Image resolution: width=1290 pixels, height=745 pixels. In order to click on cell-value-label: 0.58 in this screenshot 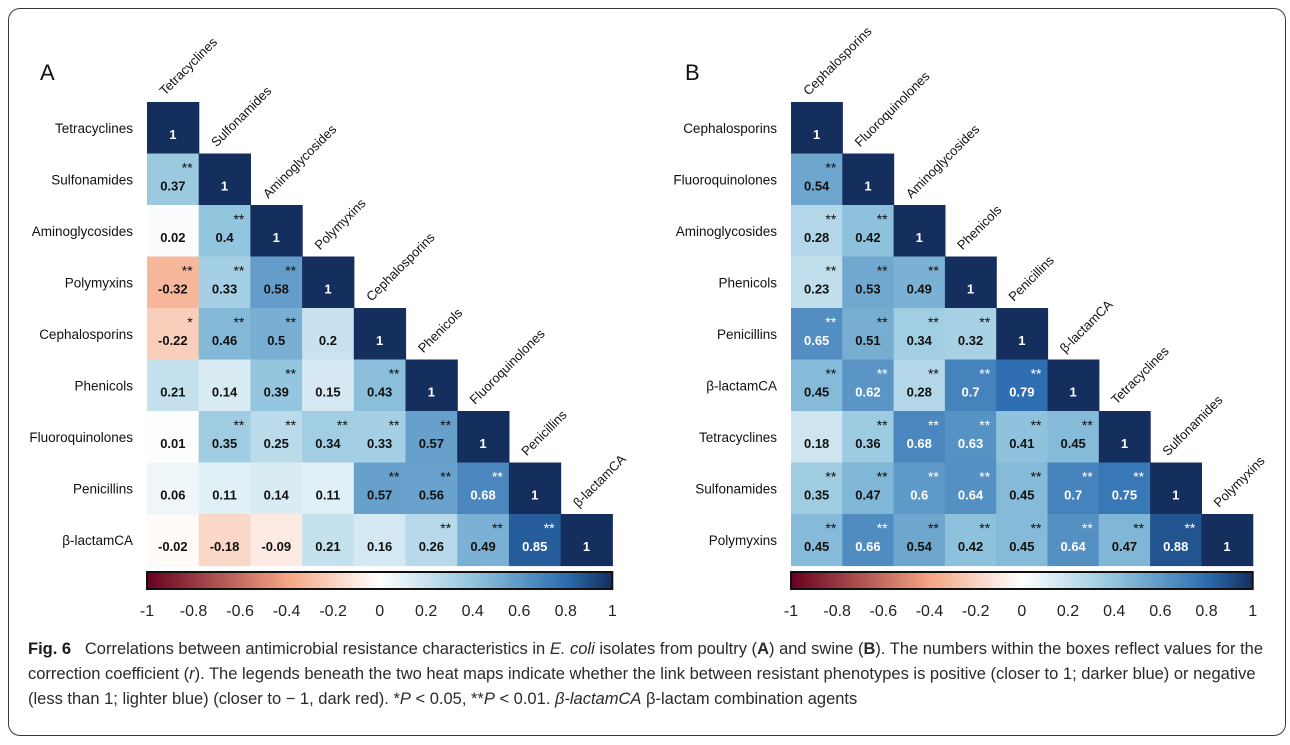, I will do `click(276, 288)`.